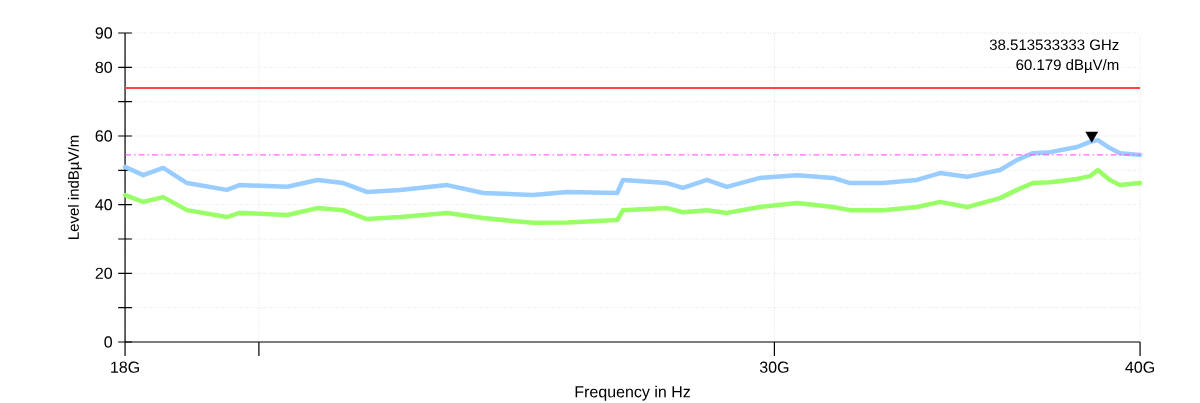 Image resolution: width=1200 pixels, height=403 pixels. Describe the element at coordinates (1054, 45) in the screenshot. I see `annotation: 38.513533333 GHz` at that location.